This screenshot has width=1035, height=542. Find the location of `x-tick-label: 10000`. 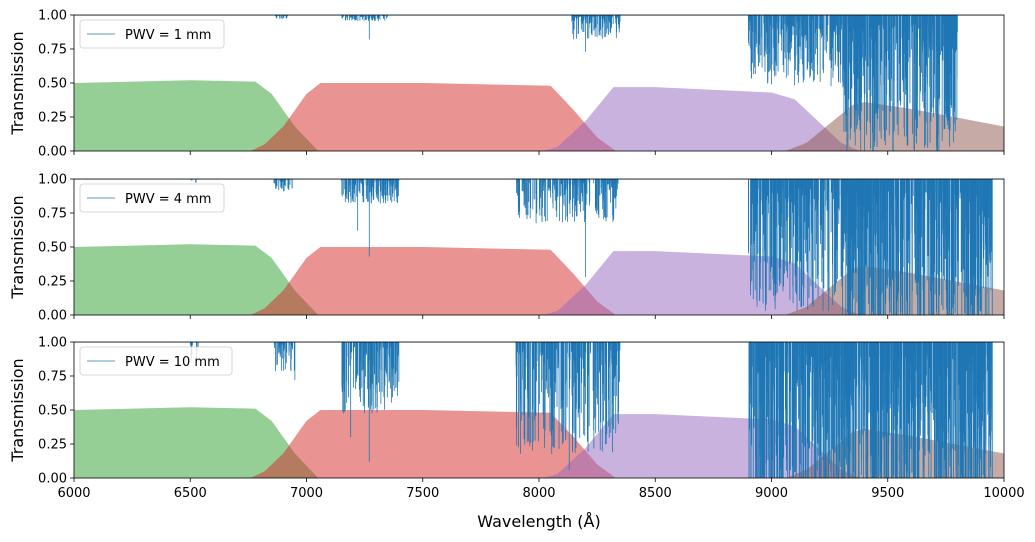

x-tick-label: 10000 is located at coordinates (1003, 493).